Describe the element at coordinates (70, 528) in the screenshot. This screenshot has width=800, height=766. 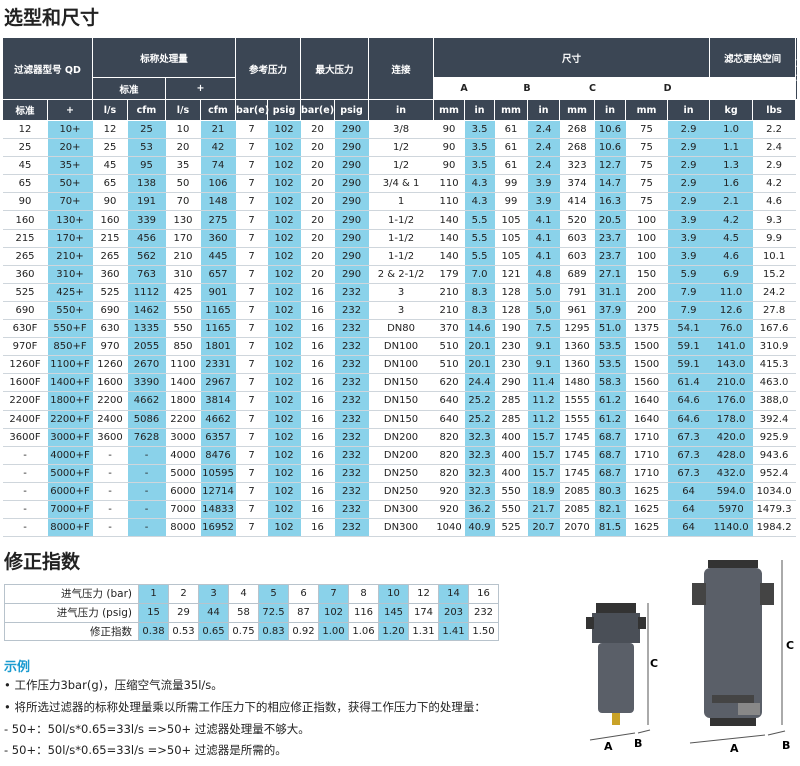
I see `data-cell: 8000+F` at that location.